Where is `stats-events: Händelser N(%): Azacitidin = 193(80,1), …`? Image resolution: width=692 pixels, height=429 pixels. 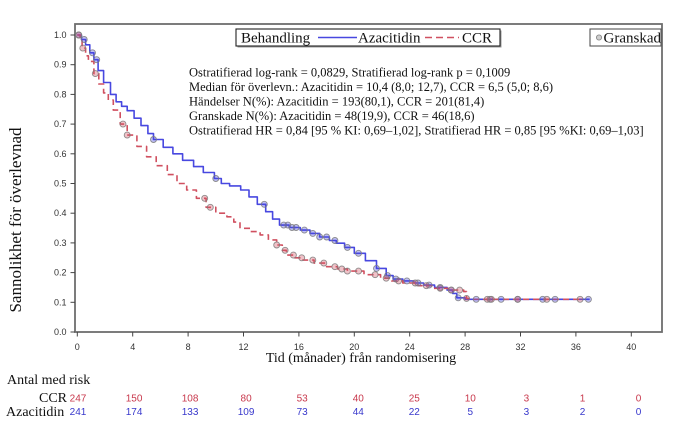 stats-events: Händelser N(%): Azacitidin = 193(80,1), … is located at coordinates (336, 102).